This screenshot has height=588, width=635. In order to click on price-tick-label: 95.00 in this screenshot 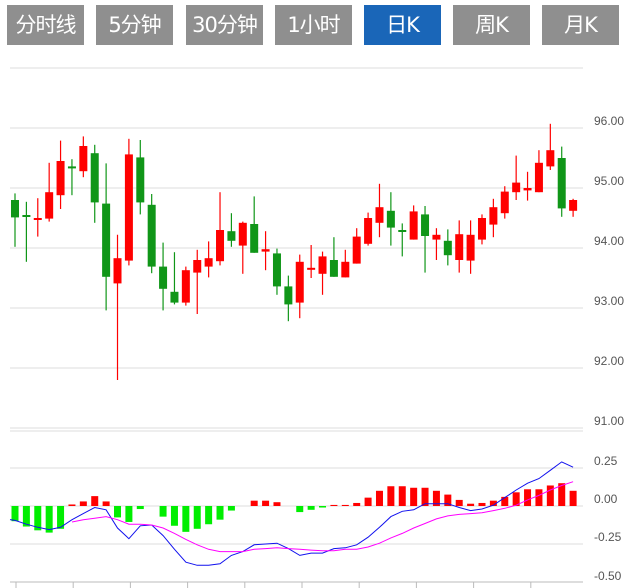, I will do `click(609, 181)`.